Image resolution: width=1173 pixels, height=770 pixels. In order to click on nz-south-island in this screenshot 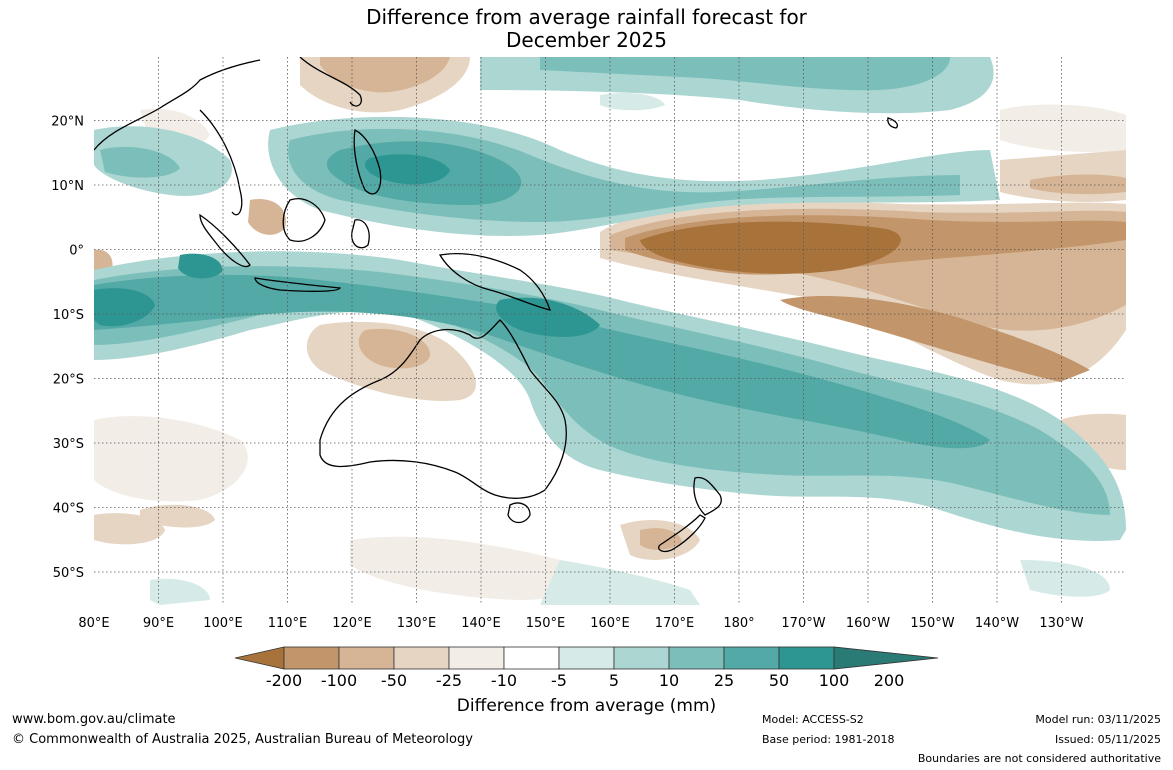, I will do `click(682, 533)`.